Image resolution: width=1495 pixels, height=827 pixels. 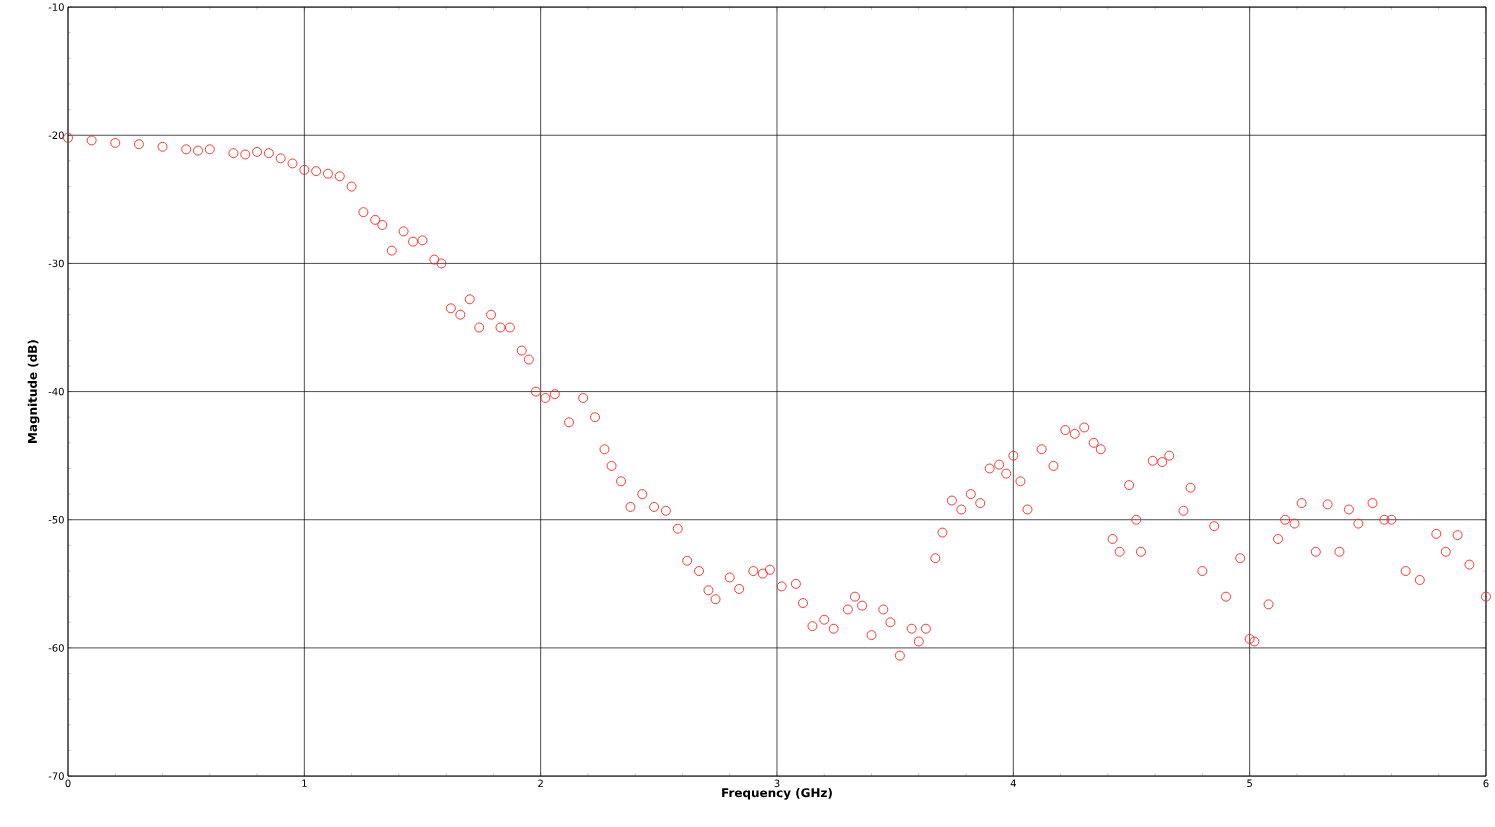 What do you see at coordinates (777, 783) in the screenshot?
I see `x-tick-label: 3` at bounding box center [777, 783].